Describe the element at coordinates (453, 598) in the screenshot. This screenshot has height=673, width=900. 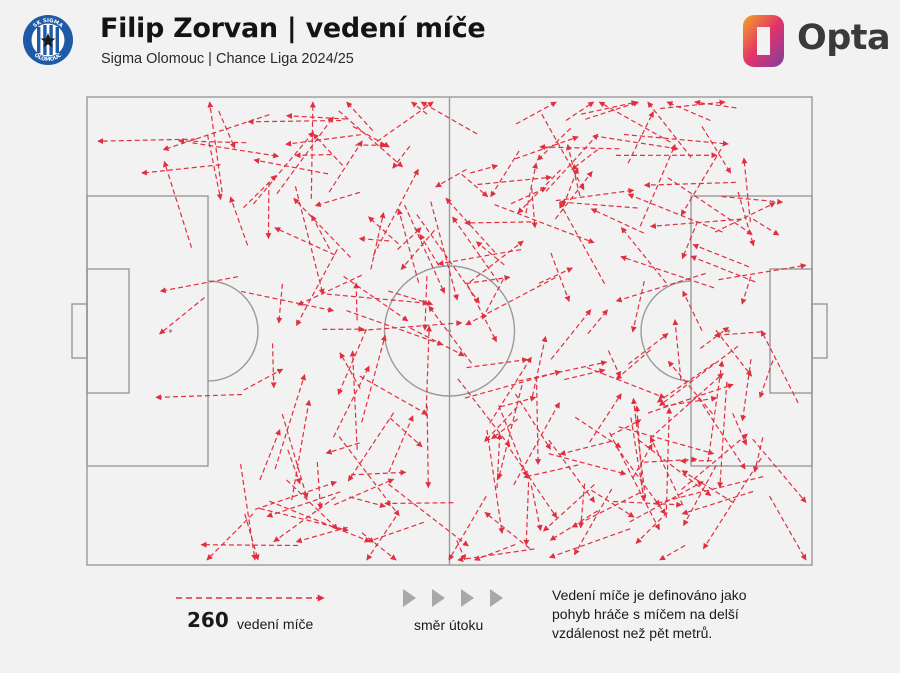
I see `direction-arrows` at that location.